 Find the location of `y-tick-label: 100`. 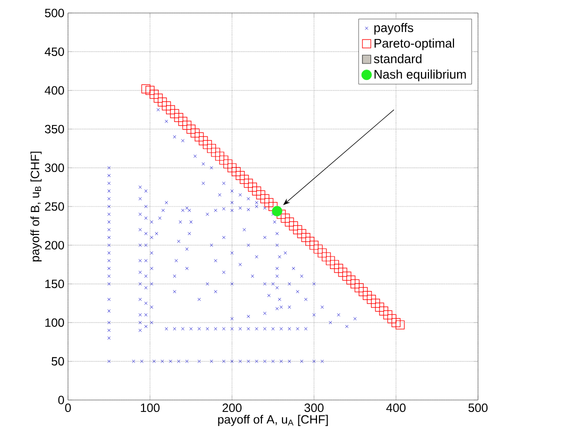

y-tick-label: 100 is located at coordinates (54, 322).